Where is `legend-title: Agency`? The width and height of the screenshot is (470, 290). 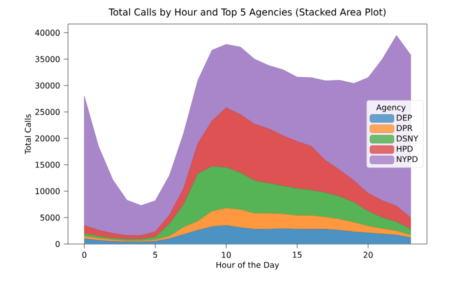 legend-title: Agency is located at coordinates (391, 108).